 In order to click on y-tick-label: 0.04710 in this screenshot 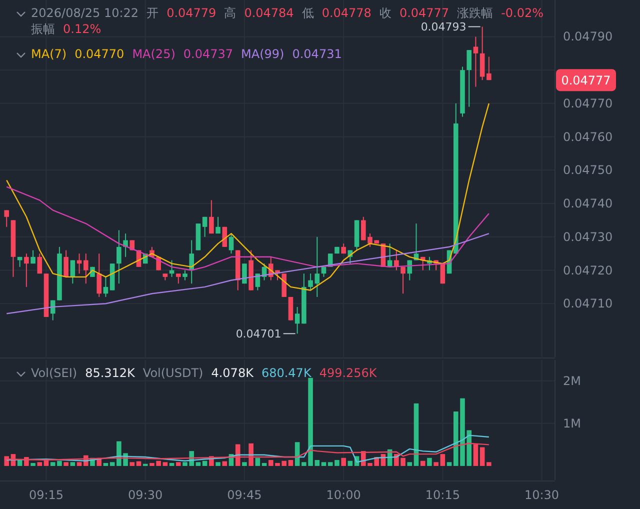, I will do `click(588, 303)`.